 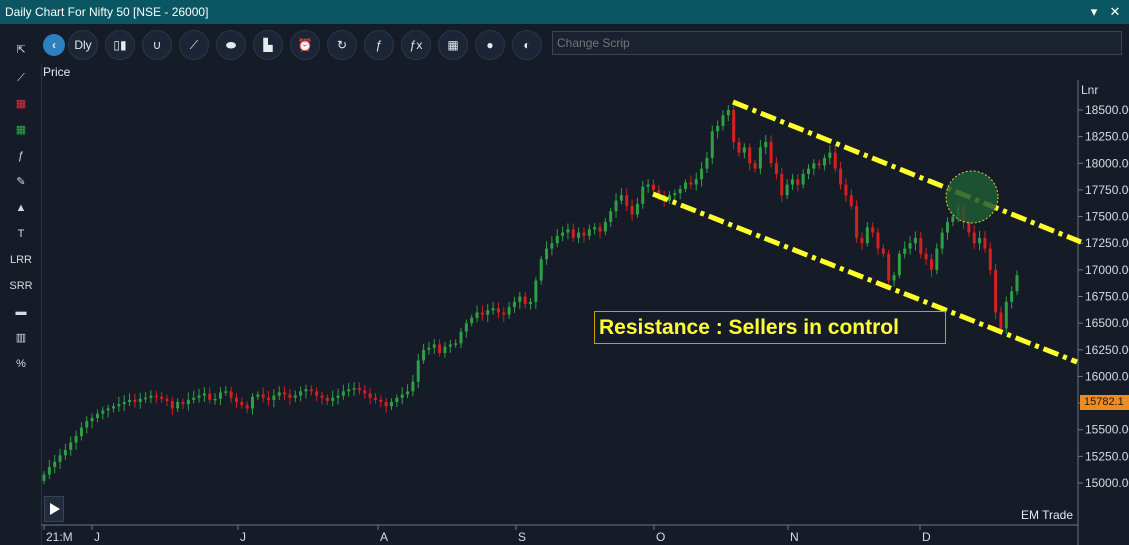 I want to click on bar-stats-icon: ▥, so click(x=21, y=338).